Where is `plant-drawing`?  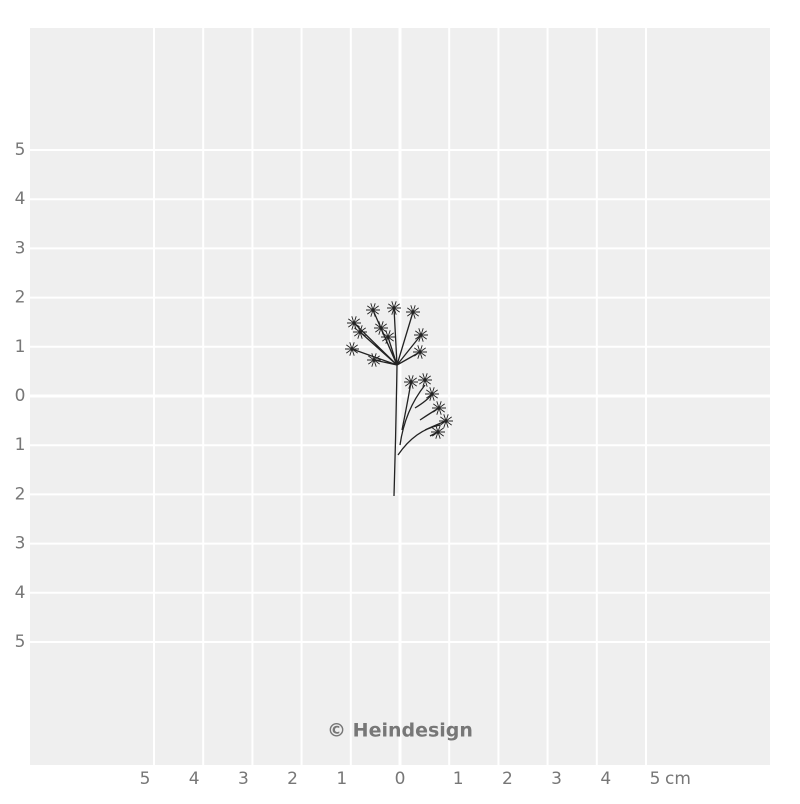 plant-drawing is located at coordinates (399, 399).